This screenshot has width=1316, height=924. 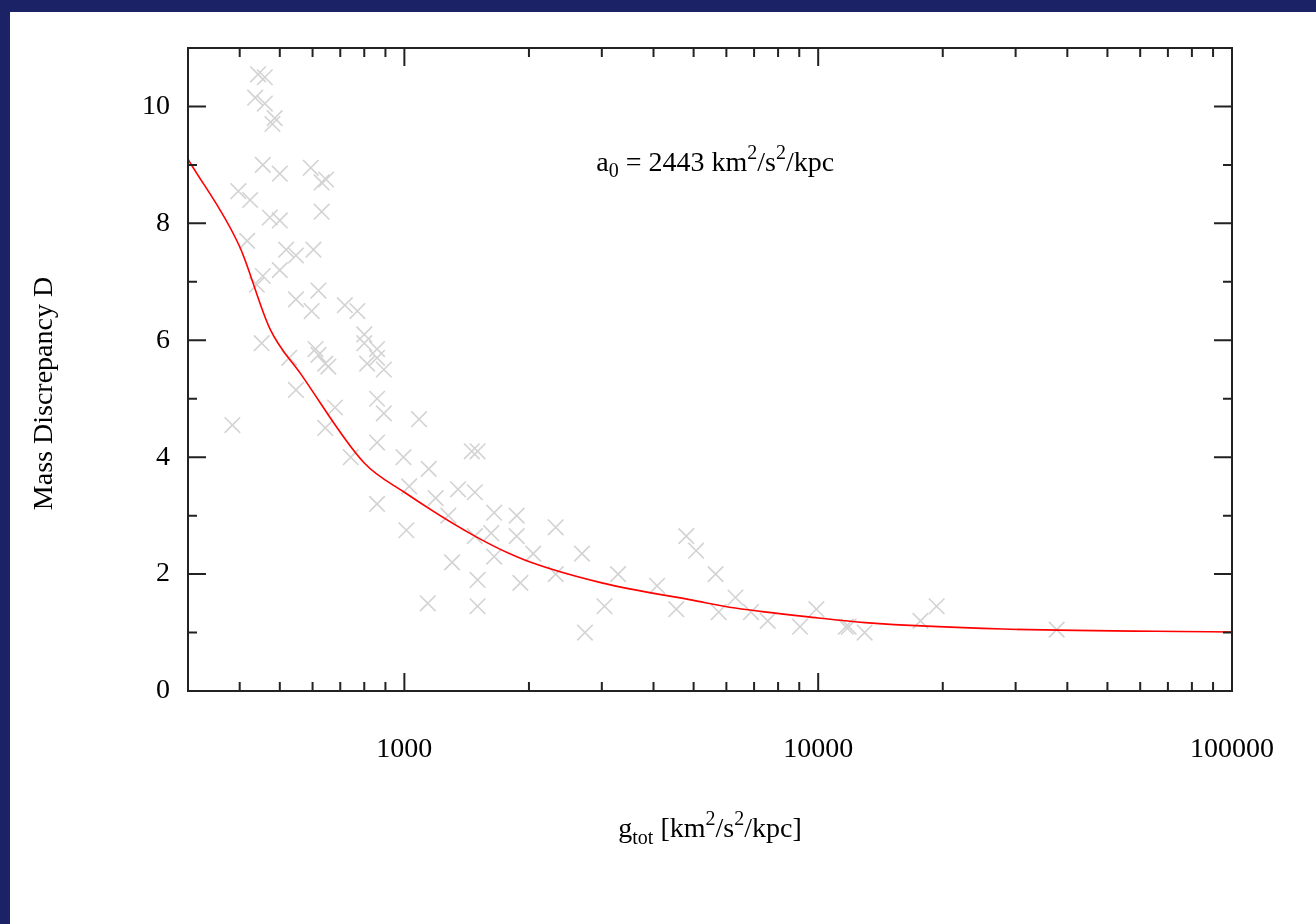 I want to click on y-tick-label: 4, so click(x=163, y=455).